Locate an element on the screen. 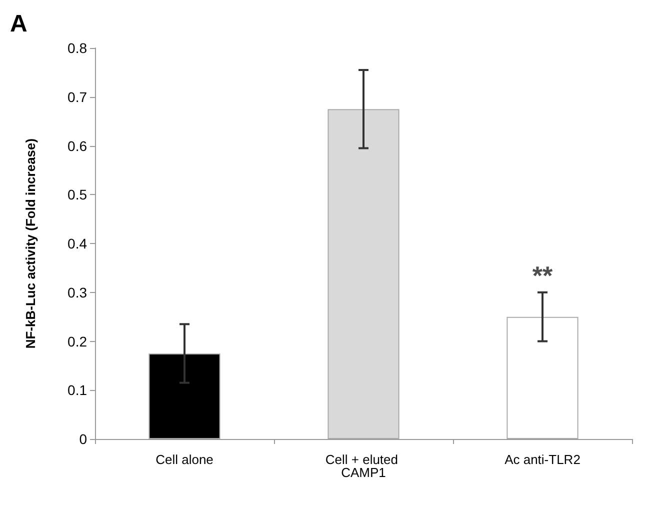 This screenshot has width=652, height=507. y-tick-label: 0.6 is located at coordinates (78, 146).